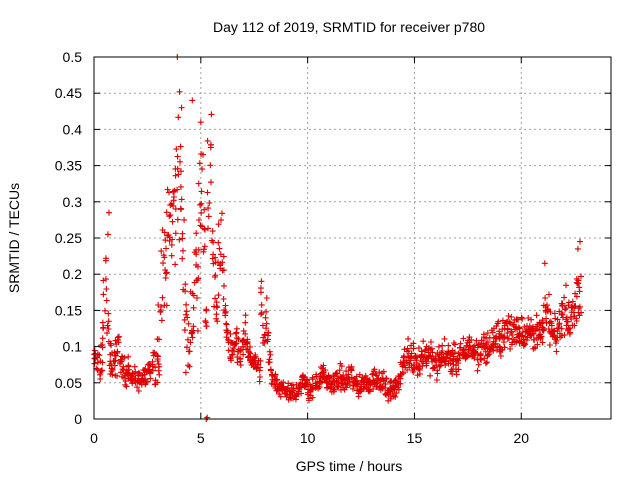  What do you see at coordinates (68, 238) in the screenshot?
I see `y-tick-label: 0.25` at bounding box center [68, 238].